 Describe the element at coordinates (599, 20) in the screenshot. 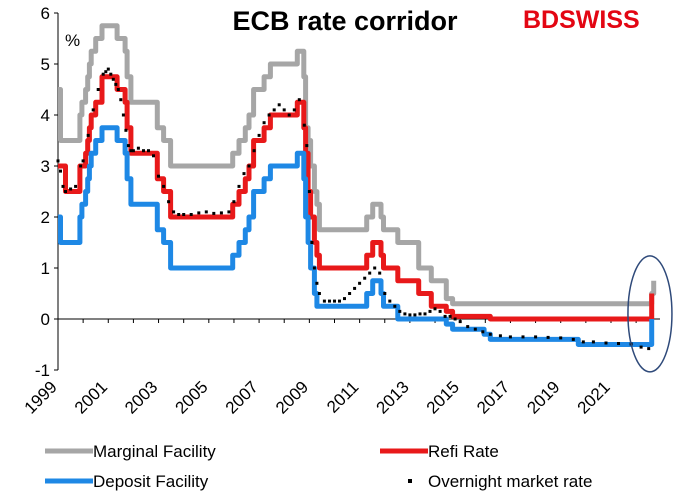

I see `brand-part2: SWISS` at that location.